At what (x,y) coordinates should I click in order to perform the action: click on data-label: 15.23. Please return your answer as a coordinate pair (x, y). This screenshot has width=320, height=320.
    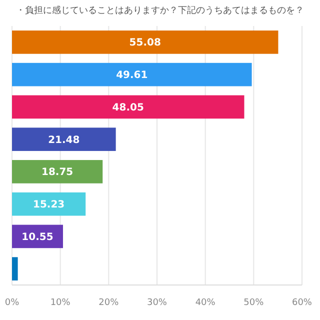
    Looking at the image, I should click on (48, 205).